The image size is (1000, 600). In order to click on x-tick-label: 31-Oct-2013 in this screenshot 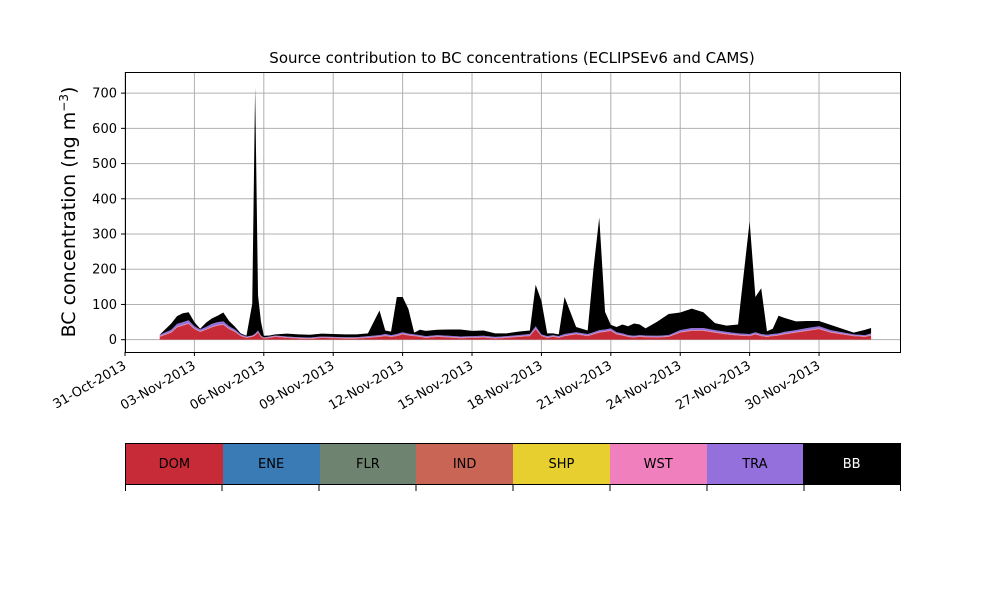, I will do `click(90, 385)`.